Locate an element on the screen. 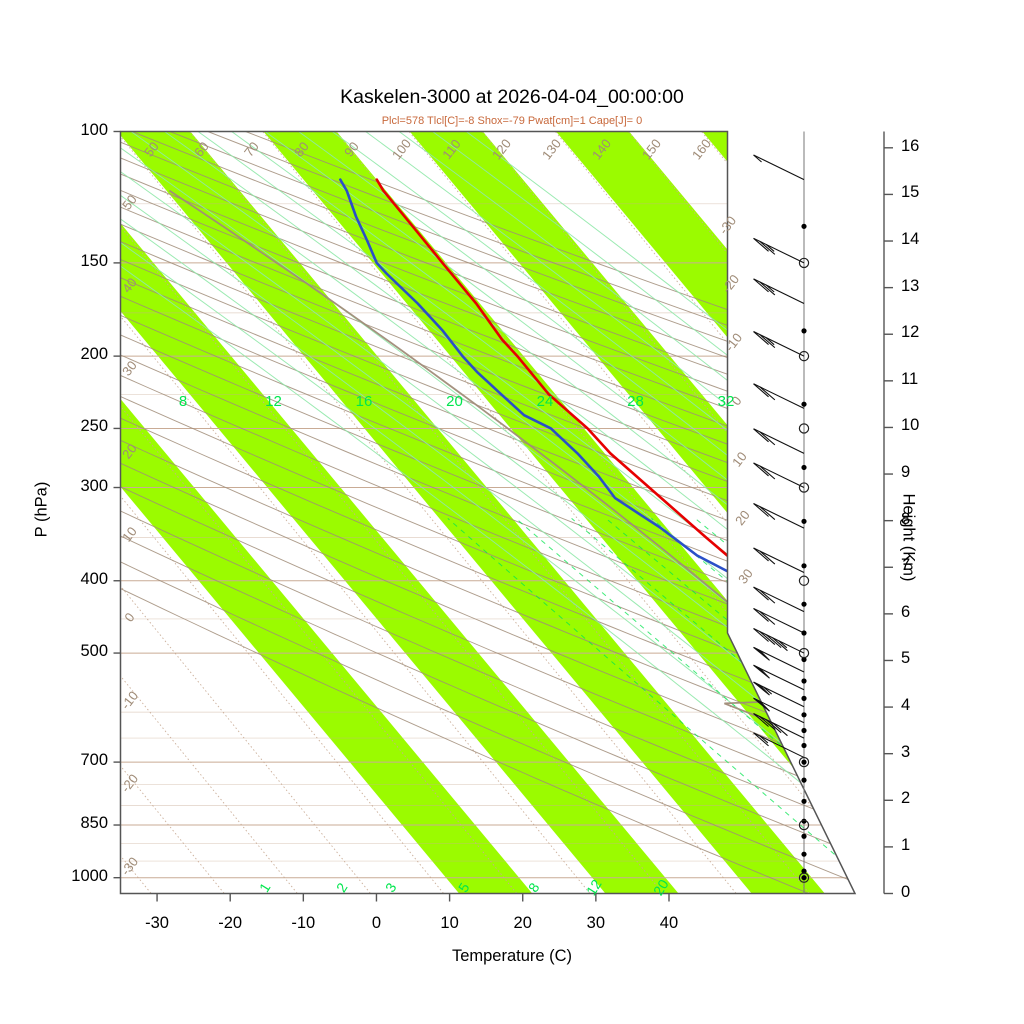 This screenshot has width=1024, height=1024. height-tick-10: 10 is located at coordinates (910, 425).